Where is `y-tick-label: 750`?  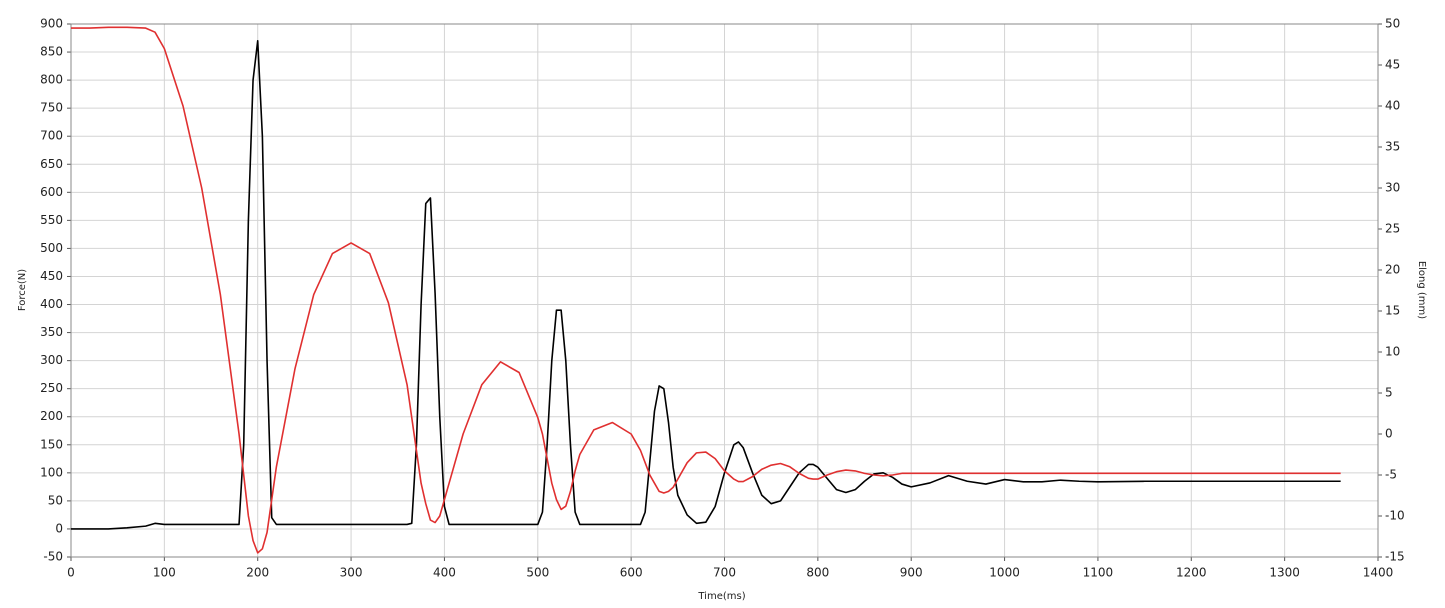
y-tick-label: 750 is located at coordinates (51, 108).